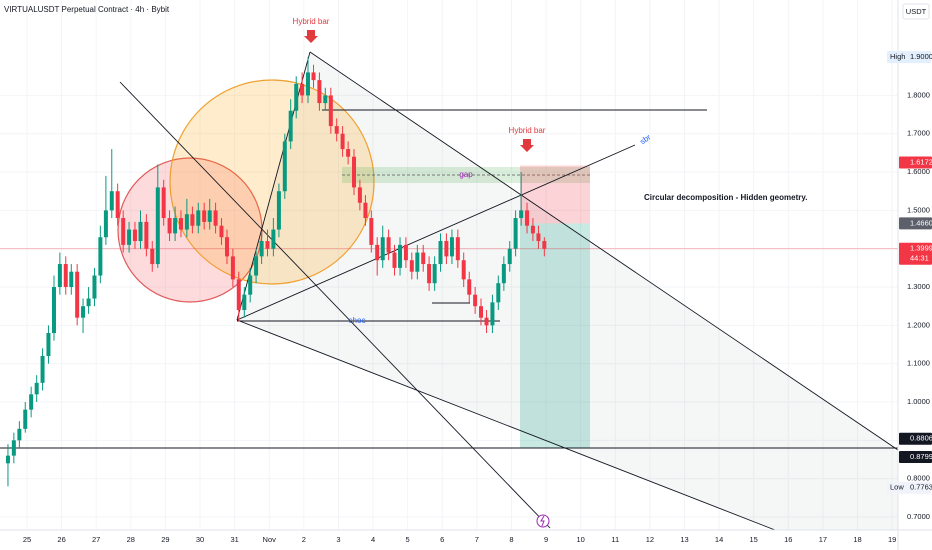 This screenshot has width=932, height=550. I want to click on x-tick-label: 19, so click(892, 539).